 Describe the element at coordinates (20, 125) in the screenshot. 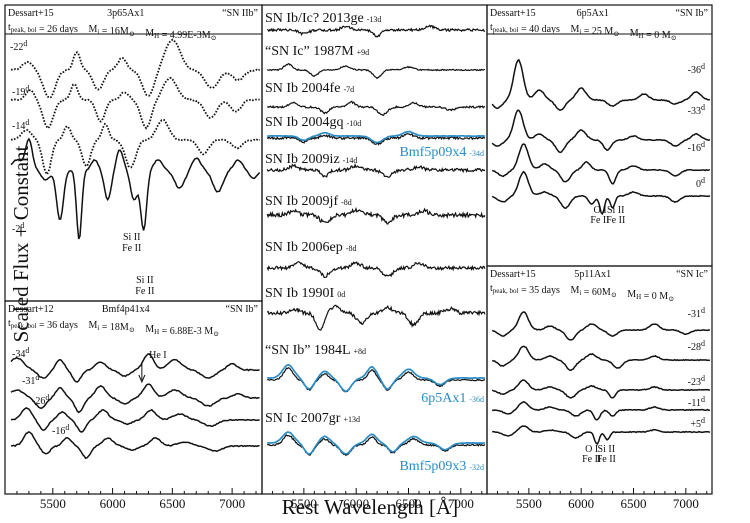

I see `series-label: -14d` at that location.